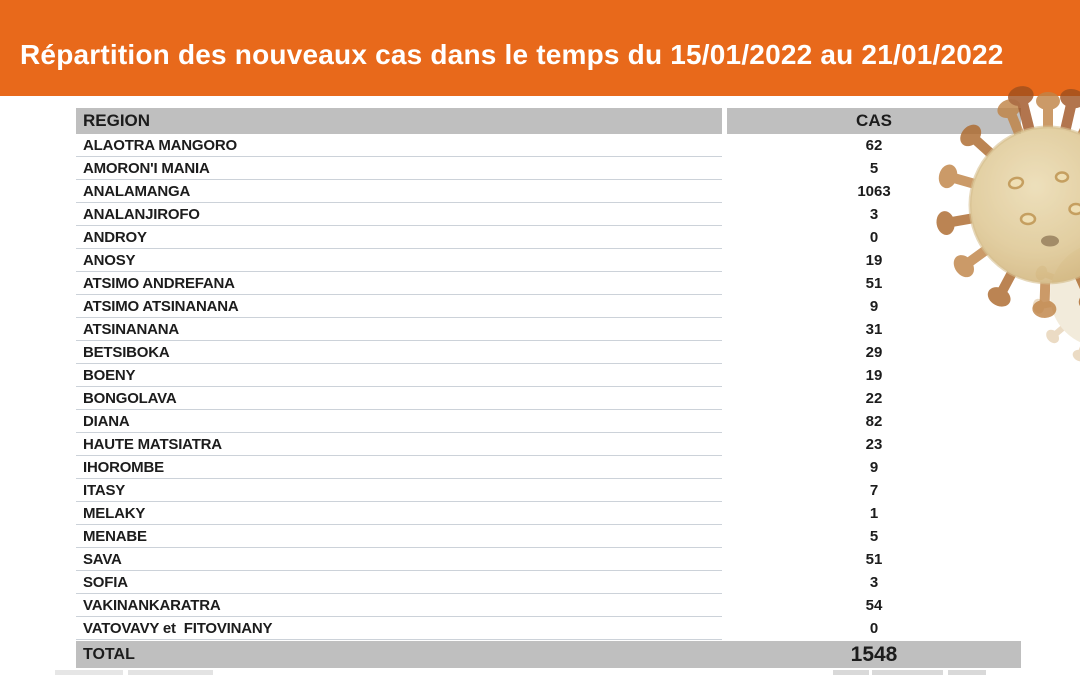 The image size is (1080, 675). Describe the element at coordinates (399, 628) in the screenshot. I see `region-cell: VATOVAVY et FITOVINANY` at that location.